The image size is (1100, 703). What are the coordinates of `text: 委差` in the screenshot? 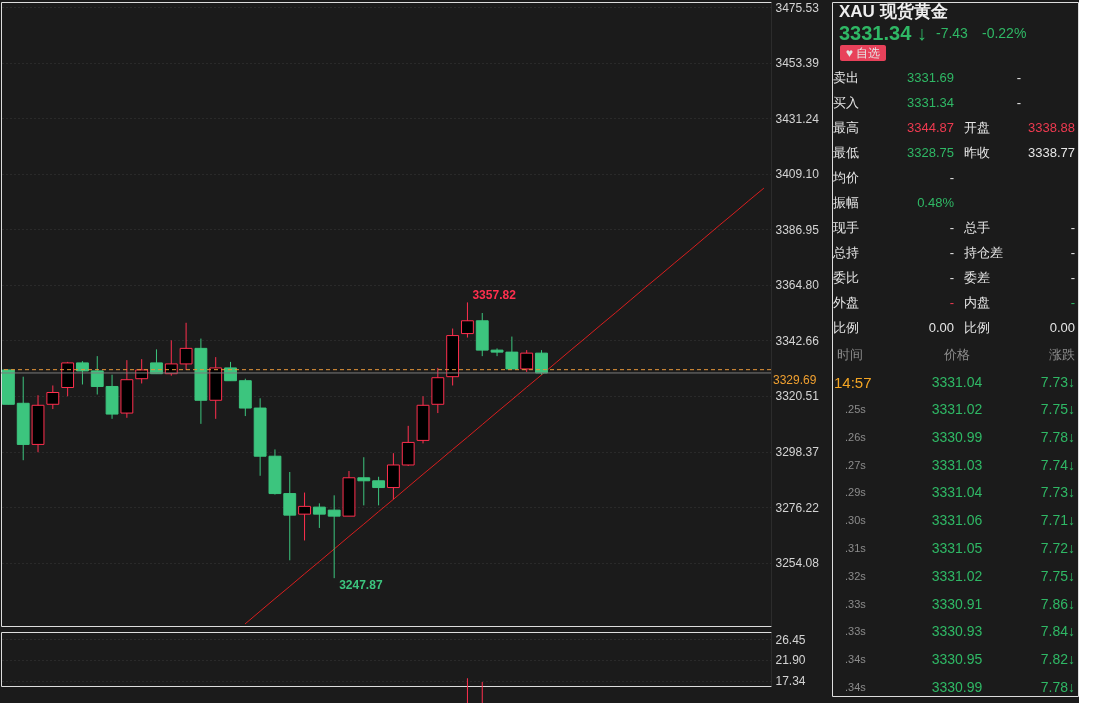 It's located at (977, 277).